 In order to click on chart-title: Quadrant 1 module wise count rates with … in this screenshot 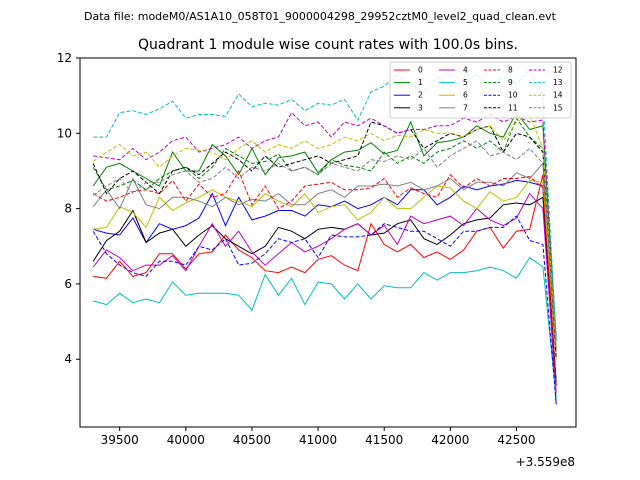, I will do `click(328, 45)`.